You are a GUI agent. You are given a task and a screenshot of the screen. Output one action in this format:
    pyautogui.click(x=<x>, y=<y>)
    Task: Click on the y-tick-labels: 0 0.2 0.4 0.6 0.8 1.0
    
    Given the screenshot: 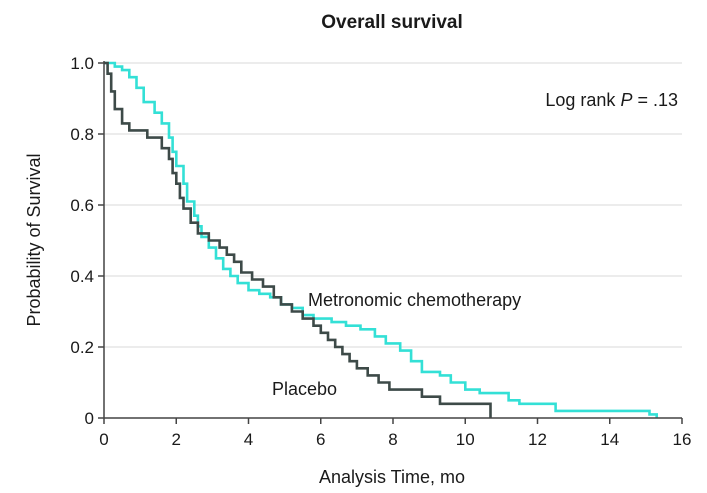 What is the action you would take?
    pyautogui.click(x=87, y=241)
    